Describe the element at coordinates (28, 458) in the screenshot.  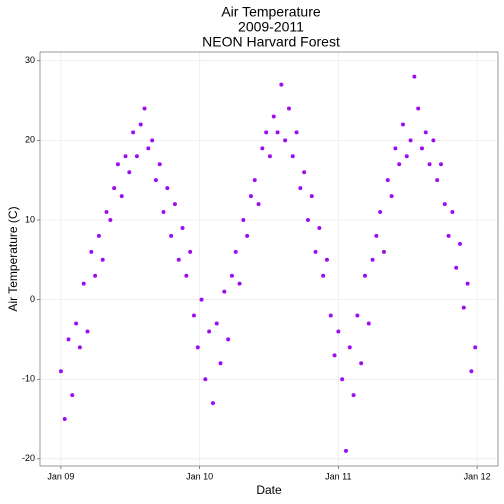
I see `y-tick-label: -20` at that location.